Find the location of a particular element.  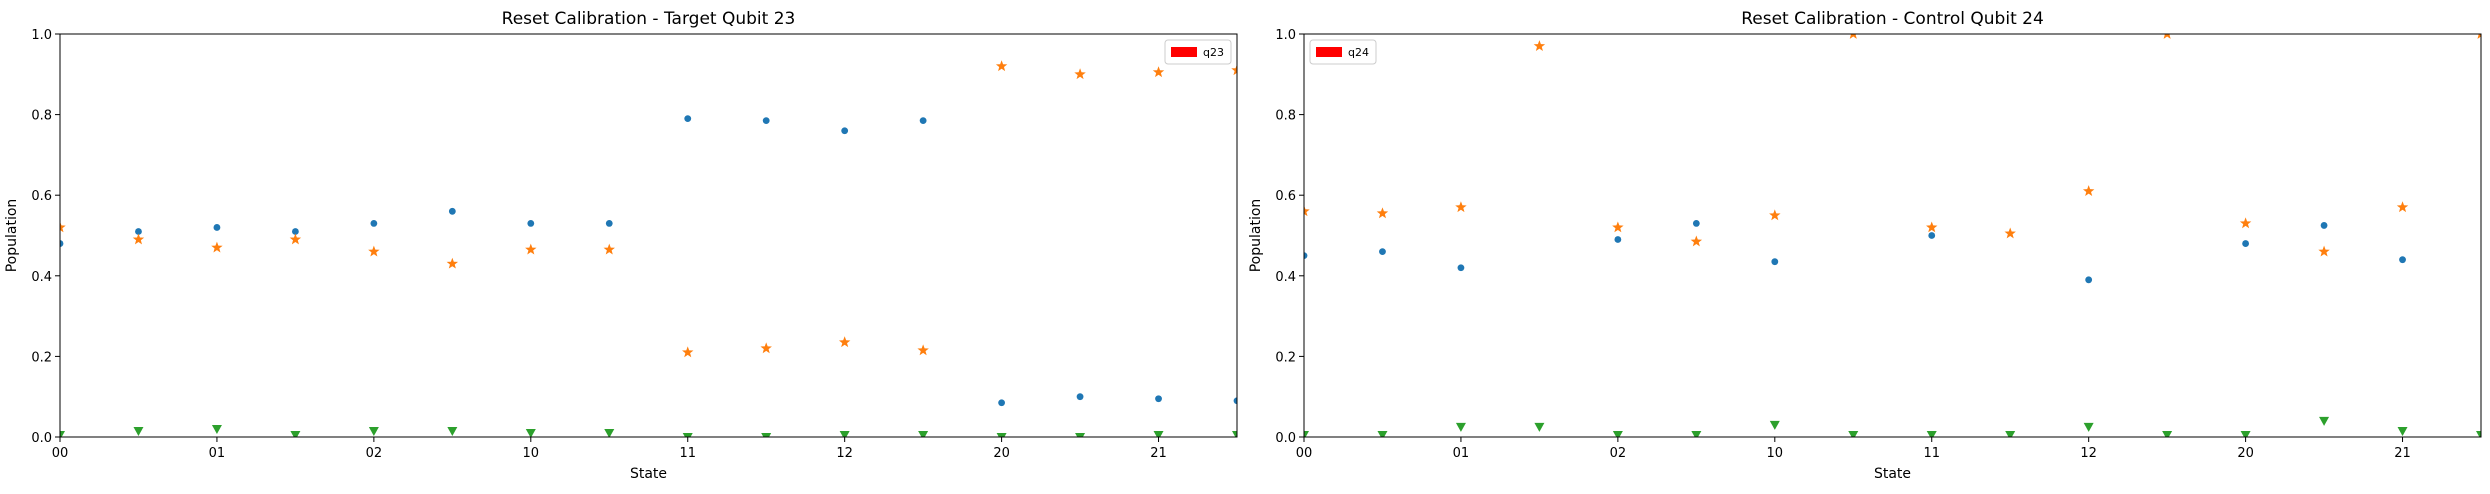

y-tick-label: 0.4 is located at coordinates (41, 277).